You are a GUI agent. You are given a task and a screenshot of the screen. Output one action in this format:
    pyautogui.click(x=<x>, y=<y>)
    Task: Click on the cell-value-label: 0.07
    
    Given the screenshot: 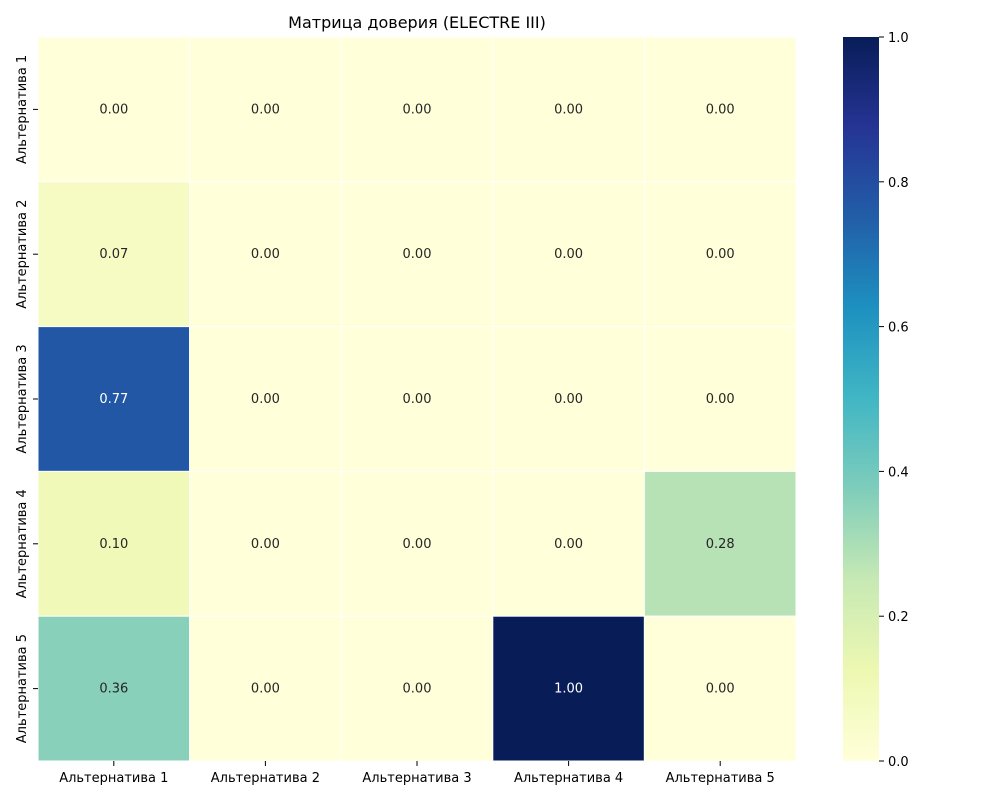 What is the action you would take?
    pyautogui.click(x=113, y=254)
    